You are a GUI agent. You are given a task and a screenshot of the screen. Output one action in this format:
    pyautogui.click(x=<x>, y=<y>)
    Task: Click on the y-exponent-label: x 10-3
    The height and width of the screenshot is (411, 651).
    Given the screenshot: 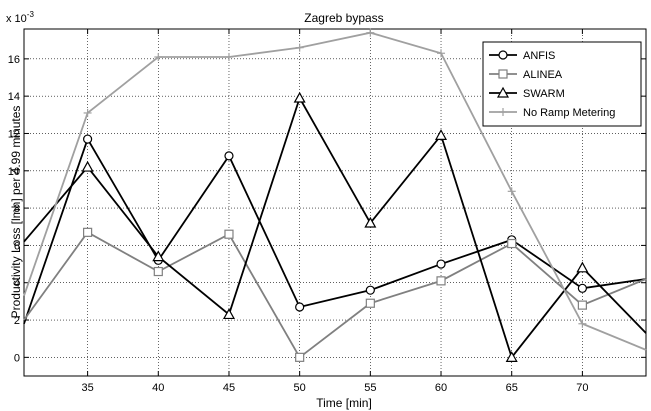 What is the action you would take?
    pyautogui.click(x=20, y=17)
    